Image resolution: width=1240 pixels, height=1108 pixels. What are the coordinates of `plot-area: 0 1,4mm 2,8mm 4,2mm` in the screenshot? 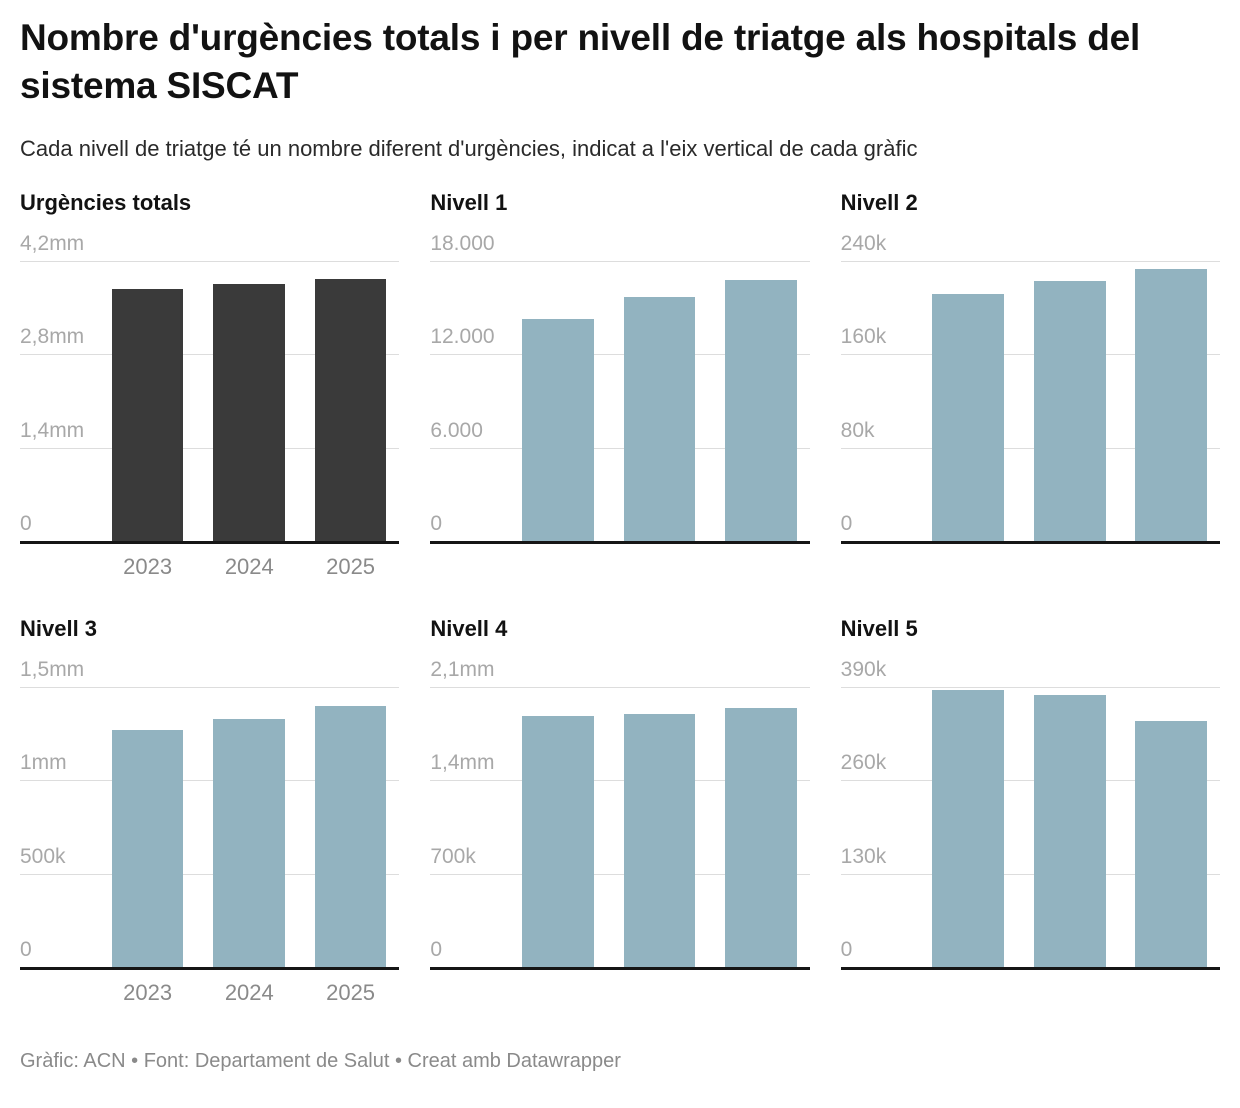 It's located at (210, 388).